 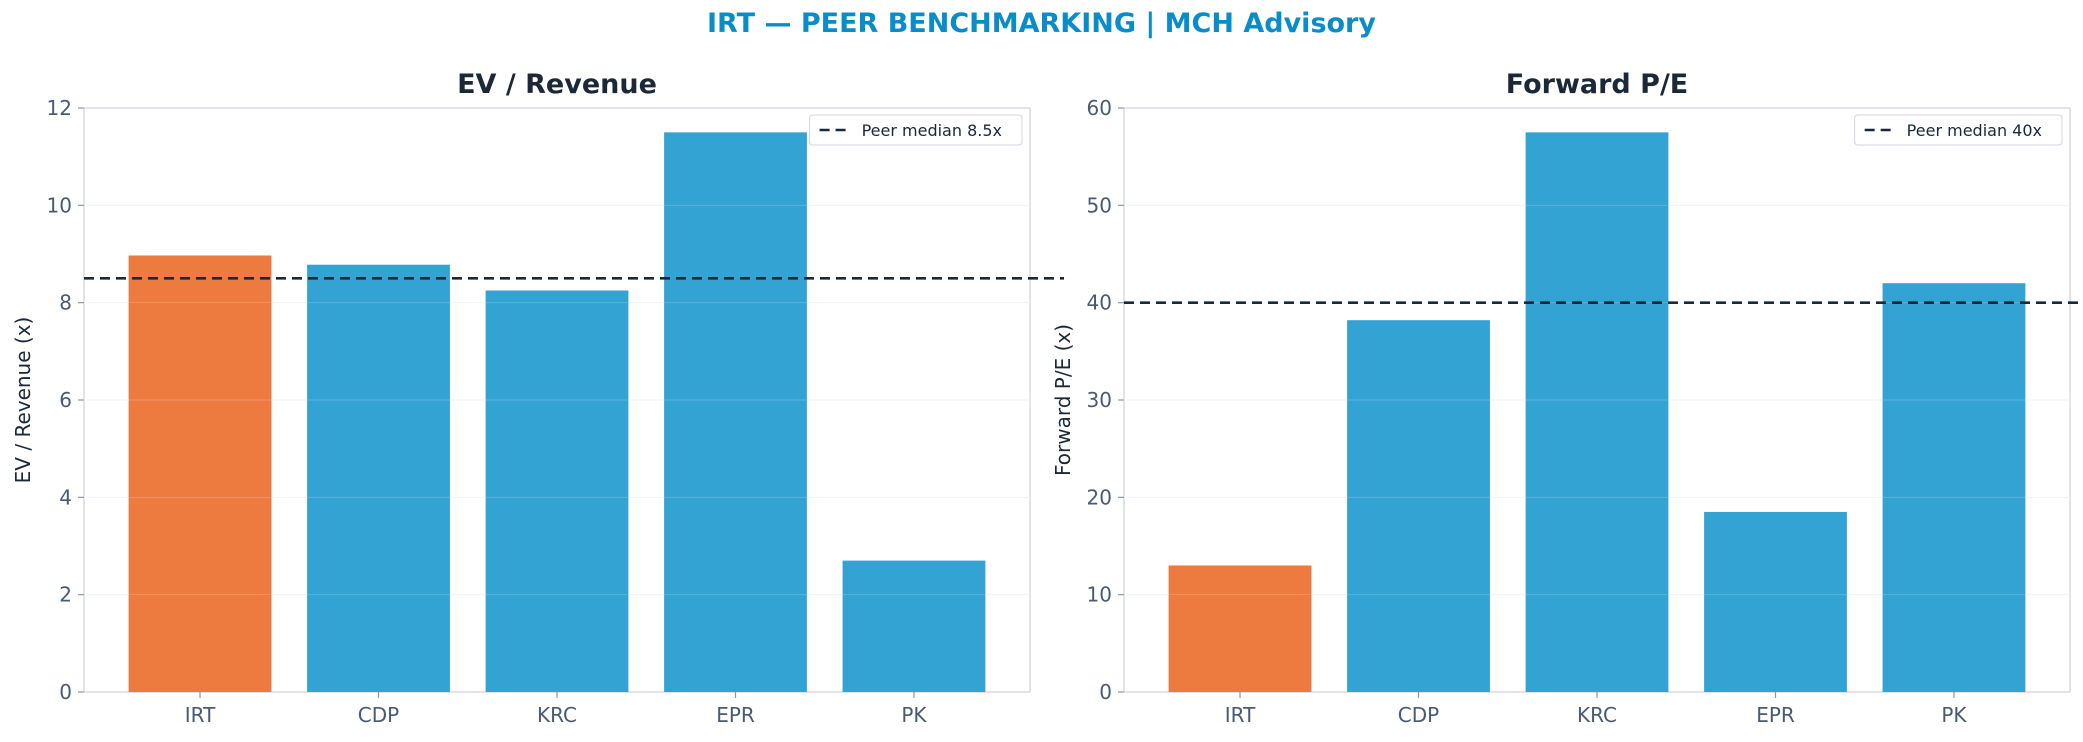 I want to click on y-tick-label: 2, so click(x=65, y=595).